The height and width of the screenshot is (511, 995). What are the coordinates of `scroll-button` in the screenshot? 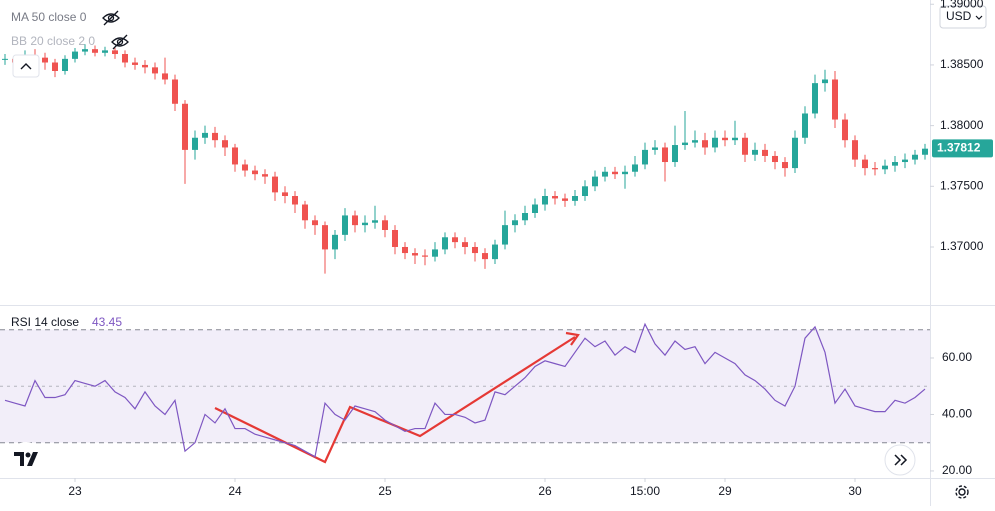 It's located at (900, 460).